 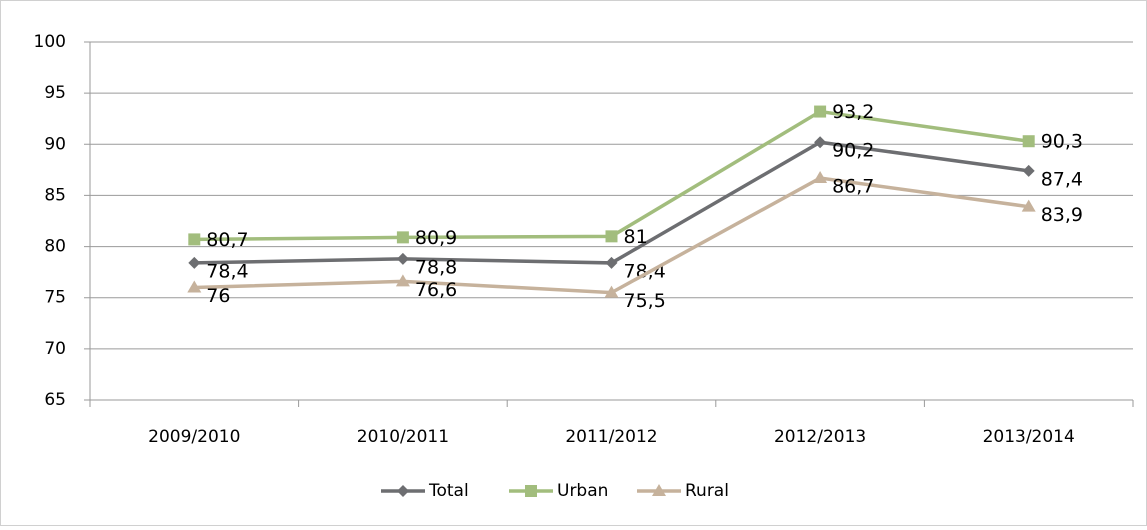 What do you see at coordinates (436, 238) in the screenshot?
I see `data-label: 80,9` at bounding box center [436, 238].